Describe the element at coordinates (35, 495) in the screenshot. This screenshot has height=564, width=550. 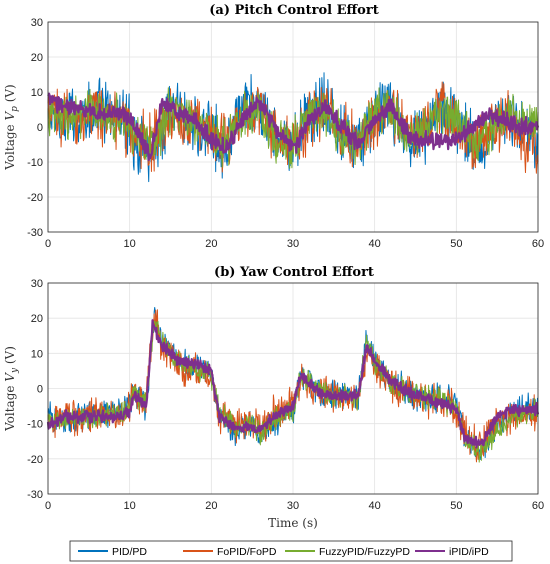
I see `yaw-y-tick-label: -30` at that location.